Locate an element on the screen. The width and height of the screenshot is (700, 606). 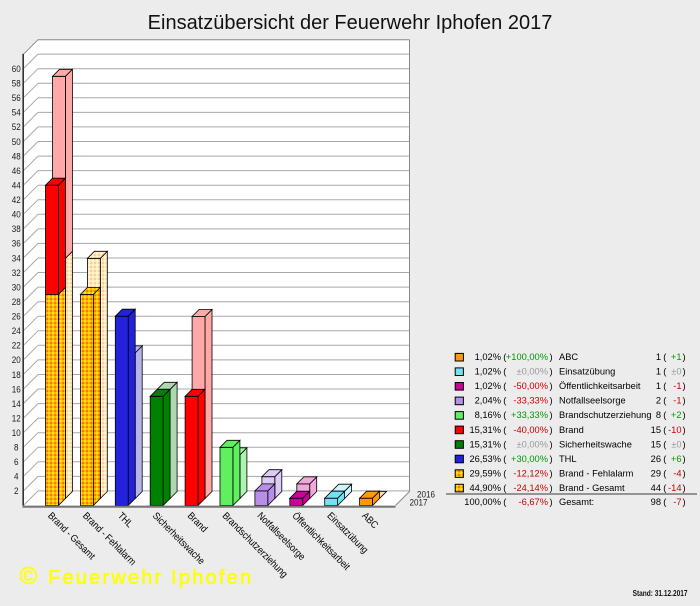
svg-text: 40 is located at coordinates (16, 214).